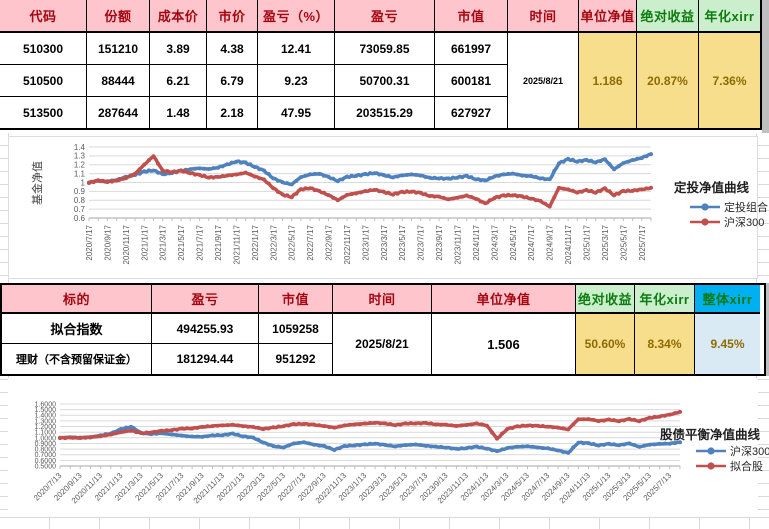 This screenshot has width=769, height=529. I want to click on svg-text: 1.3, so click(80, 156).